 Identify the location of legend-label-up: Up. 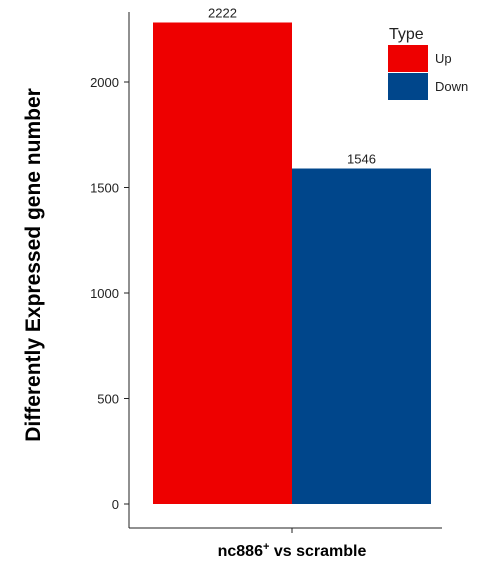
(443, 58).